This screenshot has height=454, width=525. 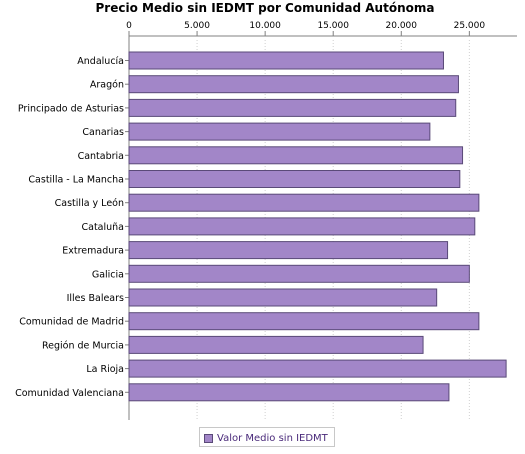 I want to click on x-tick-label: 5.000, so click(x=197, y=26).